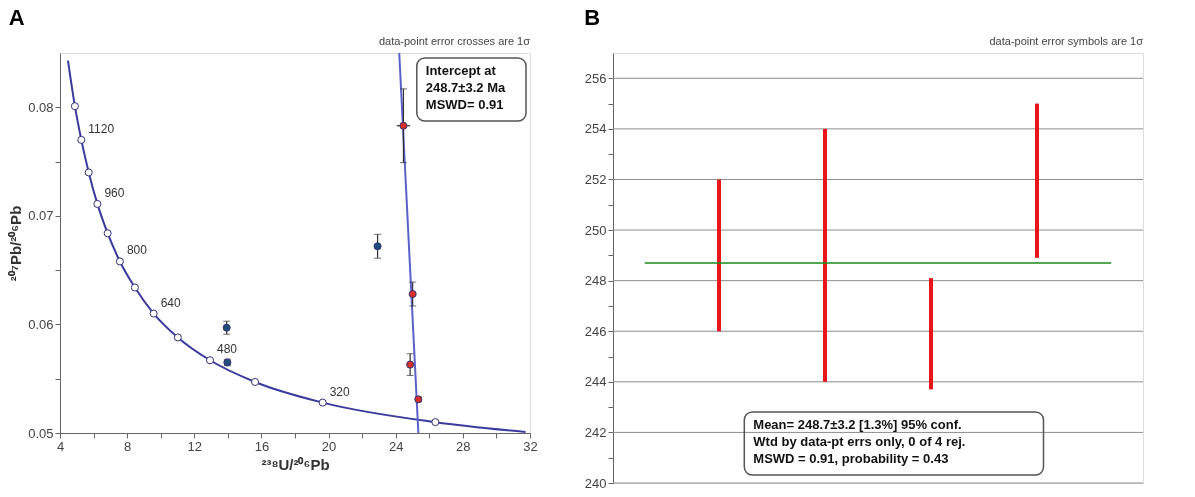 The height and width of the screenshot is (497, 1195). I want to click on x-axis-title: ²³⁸U/²⁰⁶Pb, so click(295, 464).